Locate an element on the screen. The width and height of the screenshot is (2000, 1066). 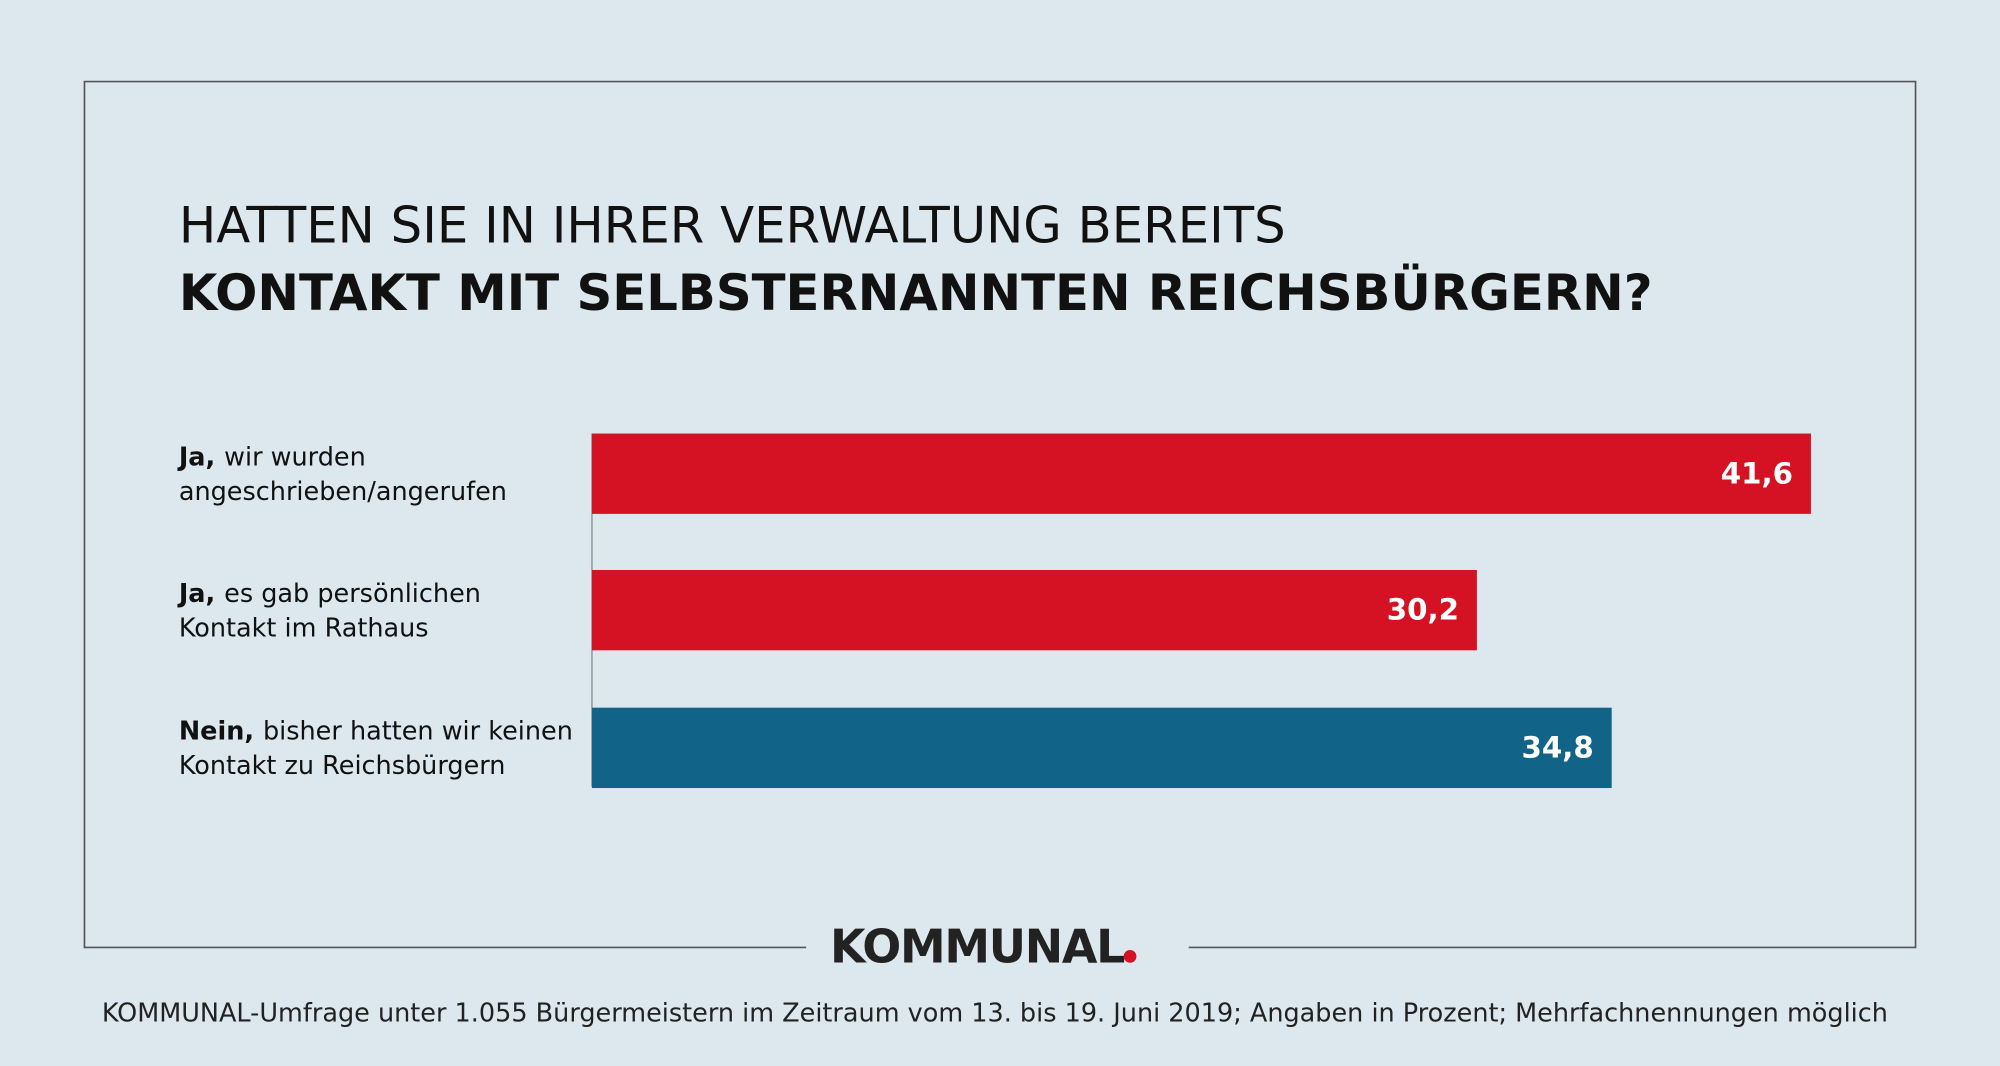
chart-title: HATTEN SIE IN IHRER VERWALTUNG BEREITS is located at coordinates (732, 225).